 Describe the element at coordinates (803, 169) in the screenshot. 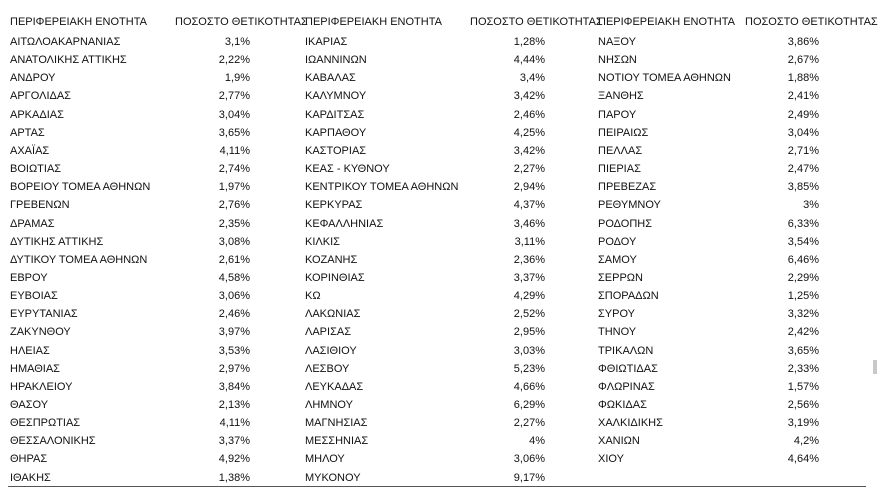

I see `positivity-rate: 2,47%` at that location.